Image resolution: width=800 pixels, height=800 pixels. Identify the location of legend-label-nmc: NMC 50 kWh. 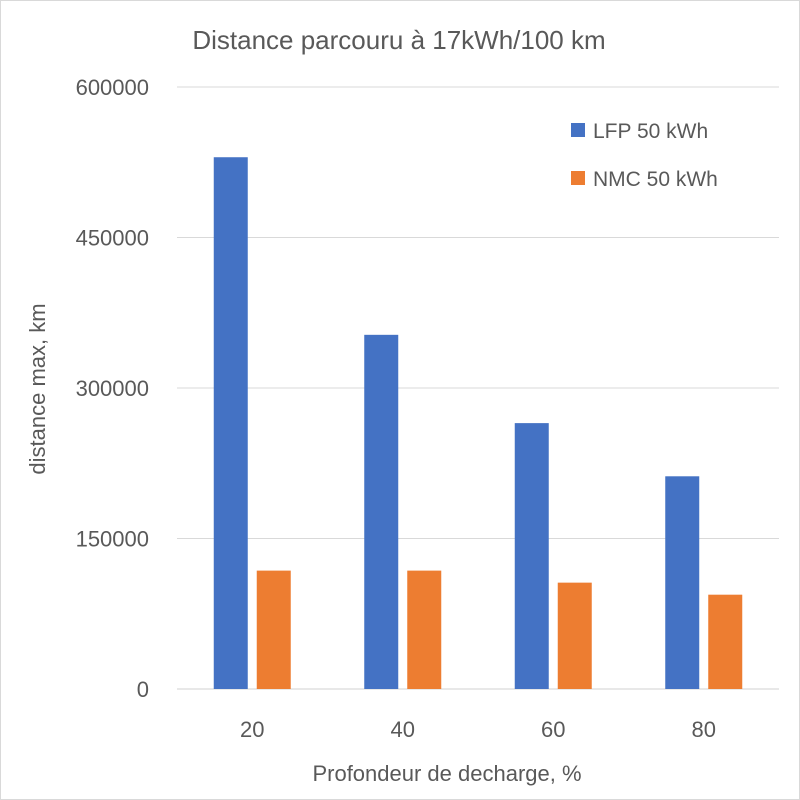
(655, 179).